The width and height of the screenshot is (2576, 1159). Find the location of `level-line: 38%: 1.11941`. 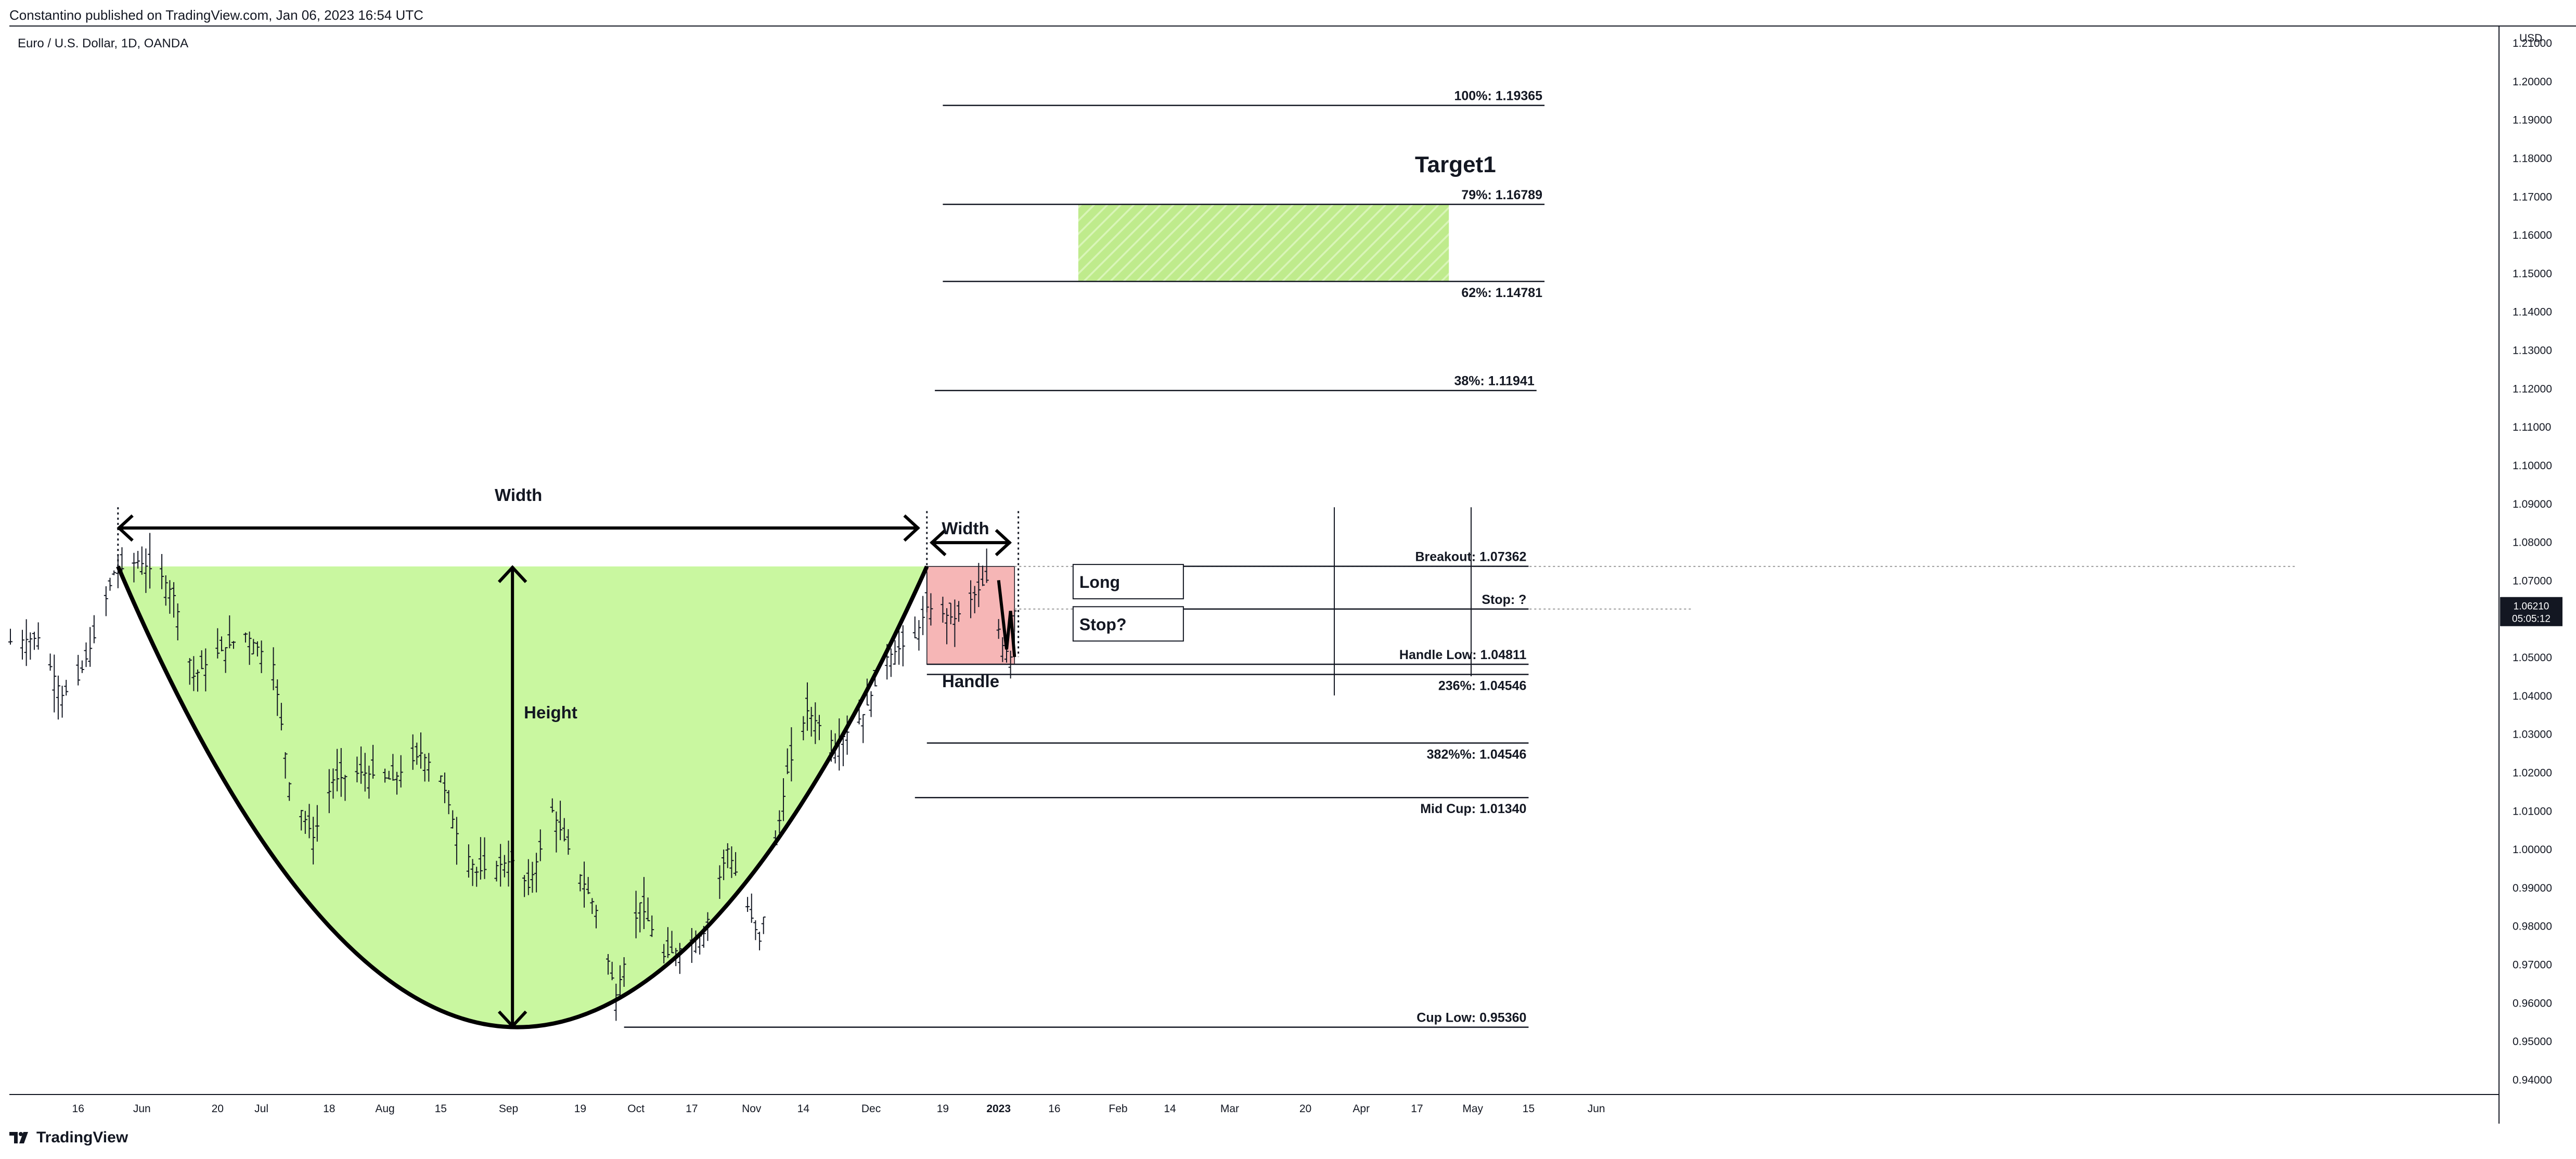

level-line: 38%: 1.11941 is located at coordinates (1236, 382).